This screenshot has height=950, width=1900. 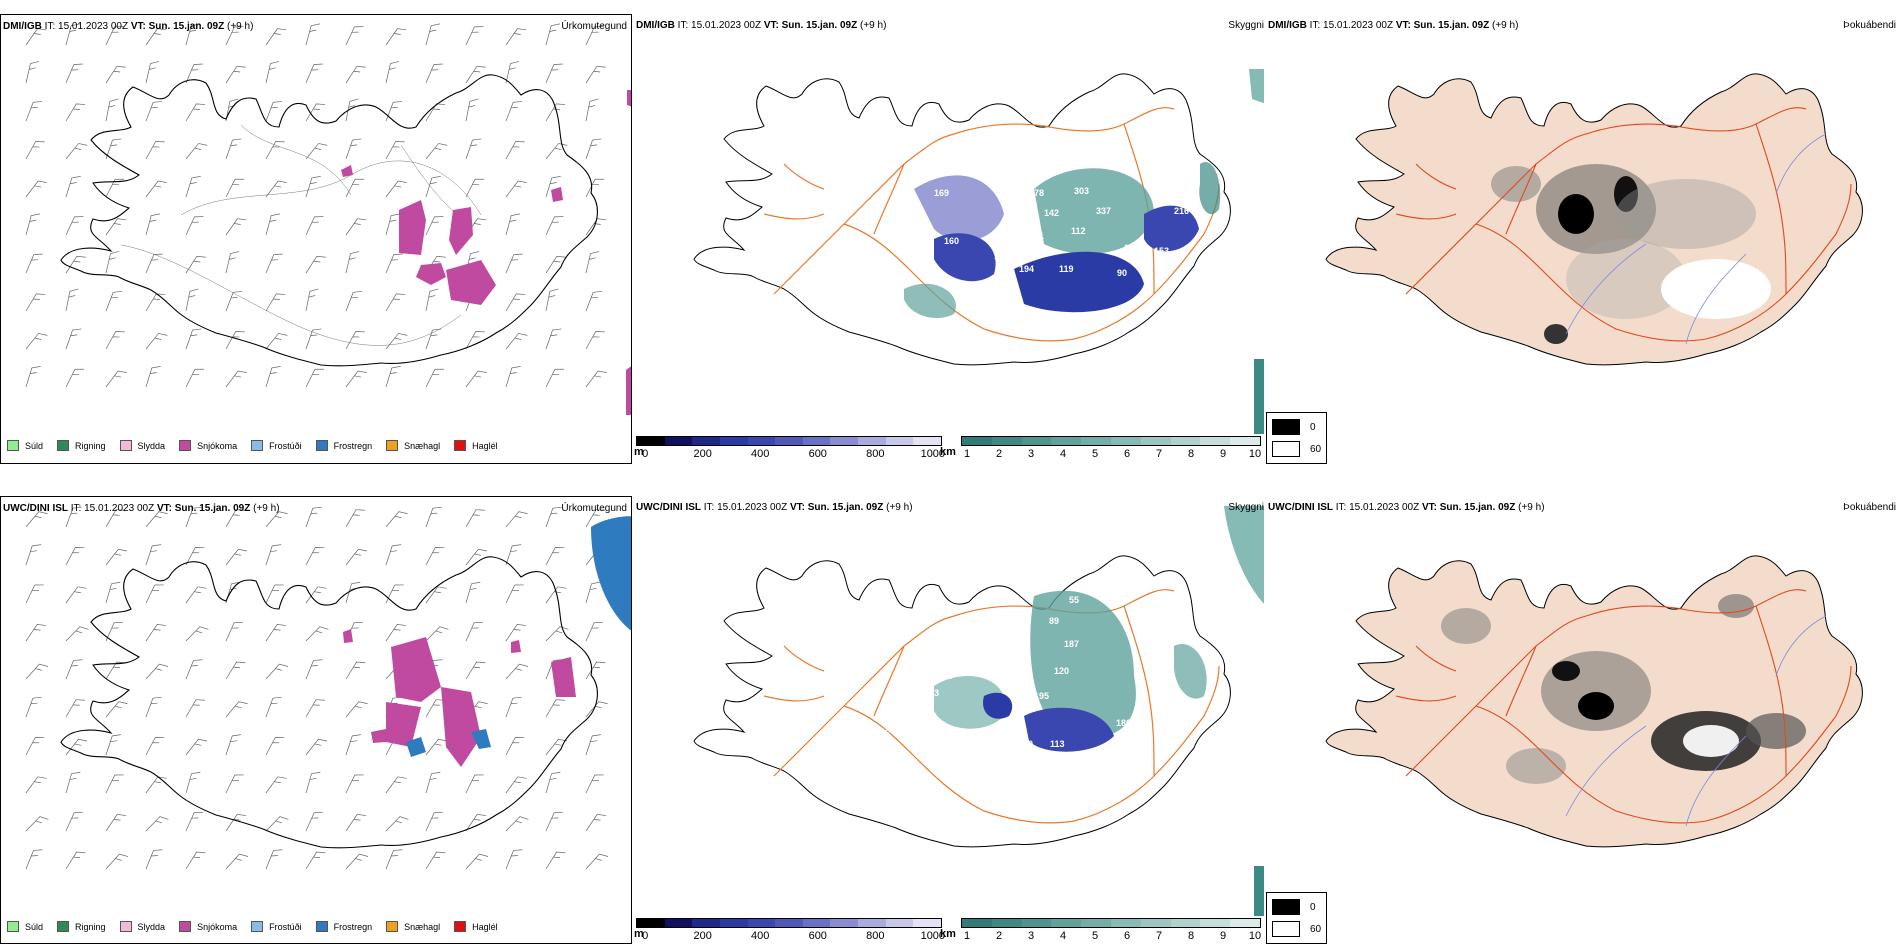 What do you see at coordinates (1036, 193) in the screenshot?
I see `ceiling-value-label: 178` at bounding box center [1036, 193].